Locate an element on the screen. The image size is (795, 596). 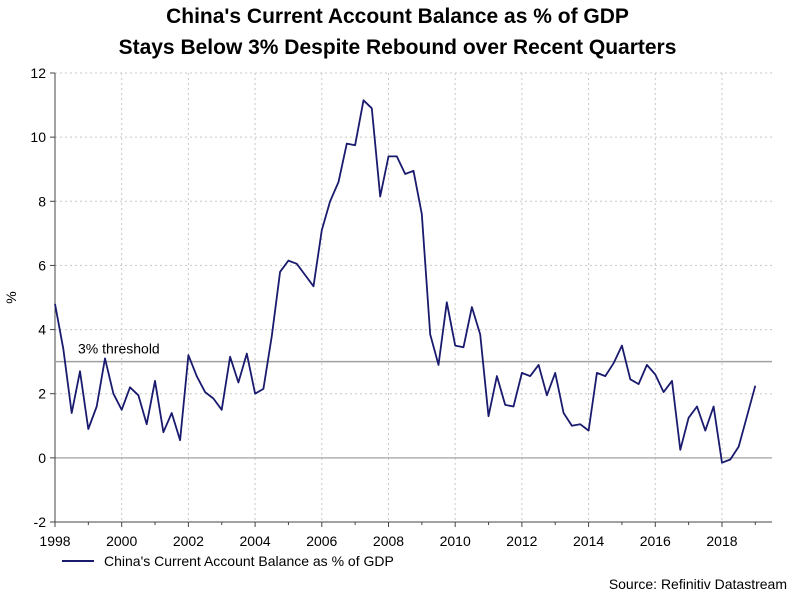
y-tick-label: 10 is located at coordinates (38, 137).